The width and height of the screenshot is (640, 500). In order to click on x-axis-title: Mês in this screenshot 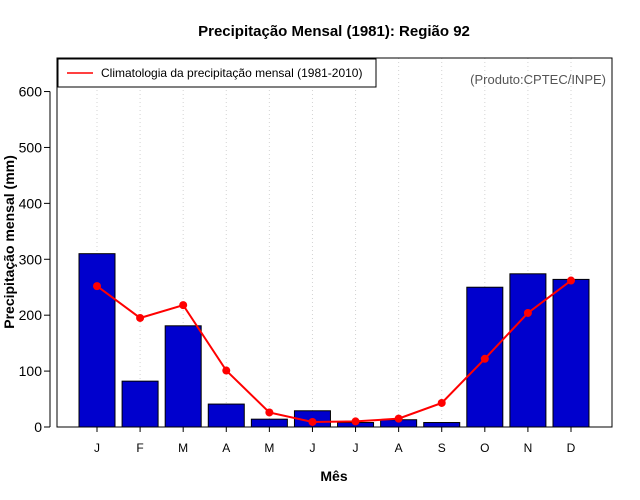, I will do `click(333, 476)`.